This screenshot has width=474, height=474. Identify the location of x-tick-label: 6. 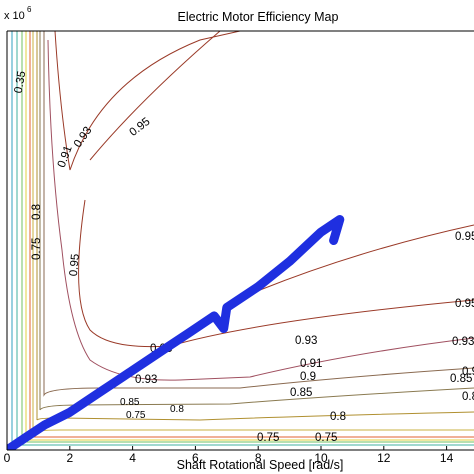
(195, 458).